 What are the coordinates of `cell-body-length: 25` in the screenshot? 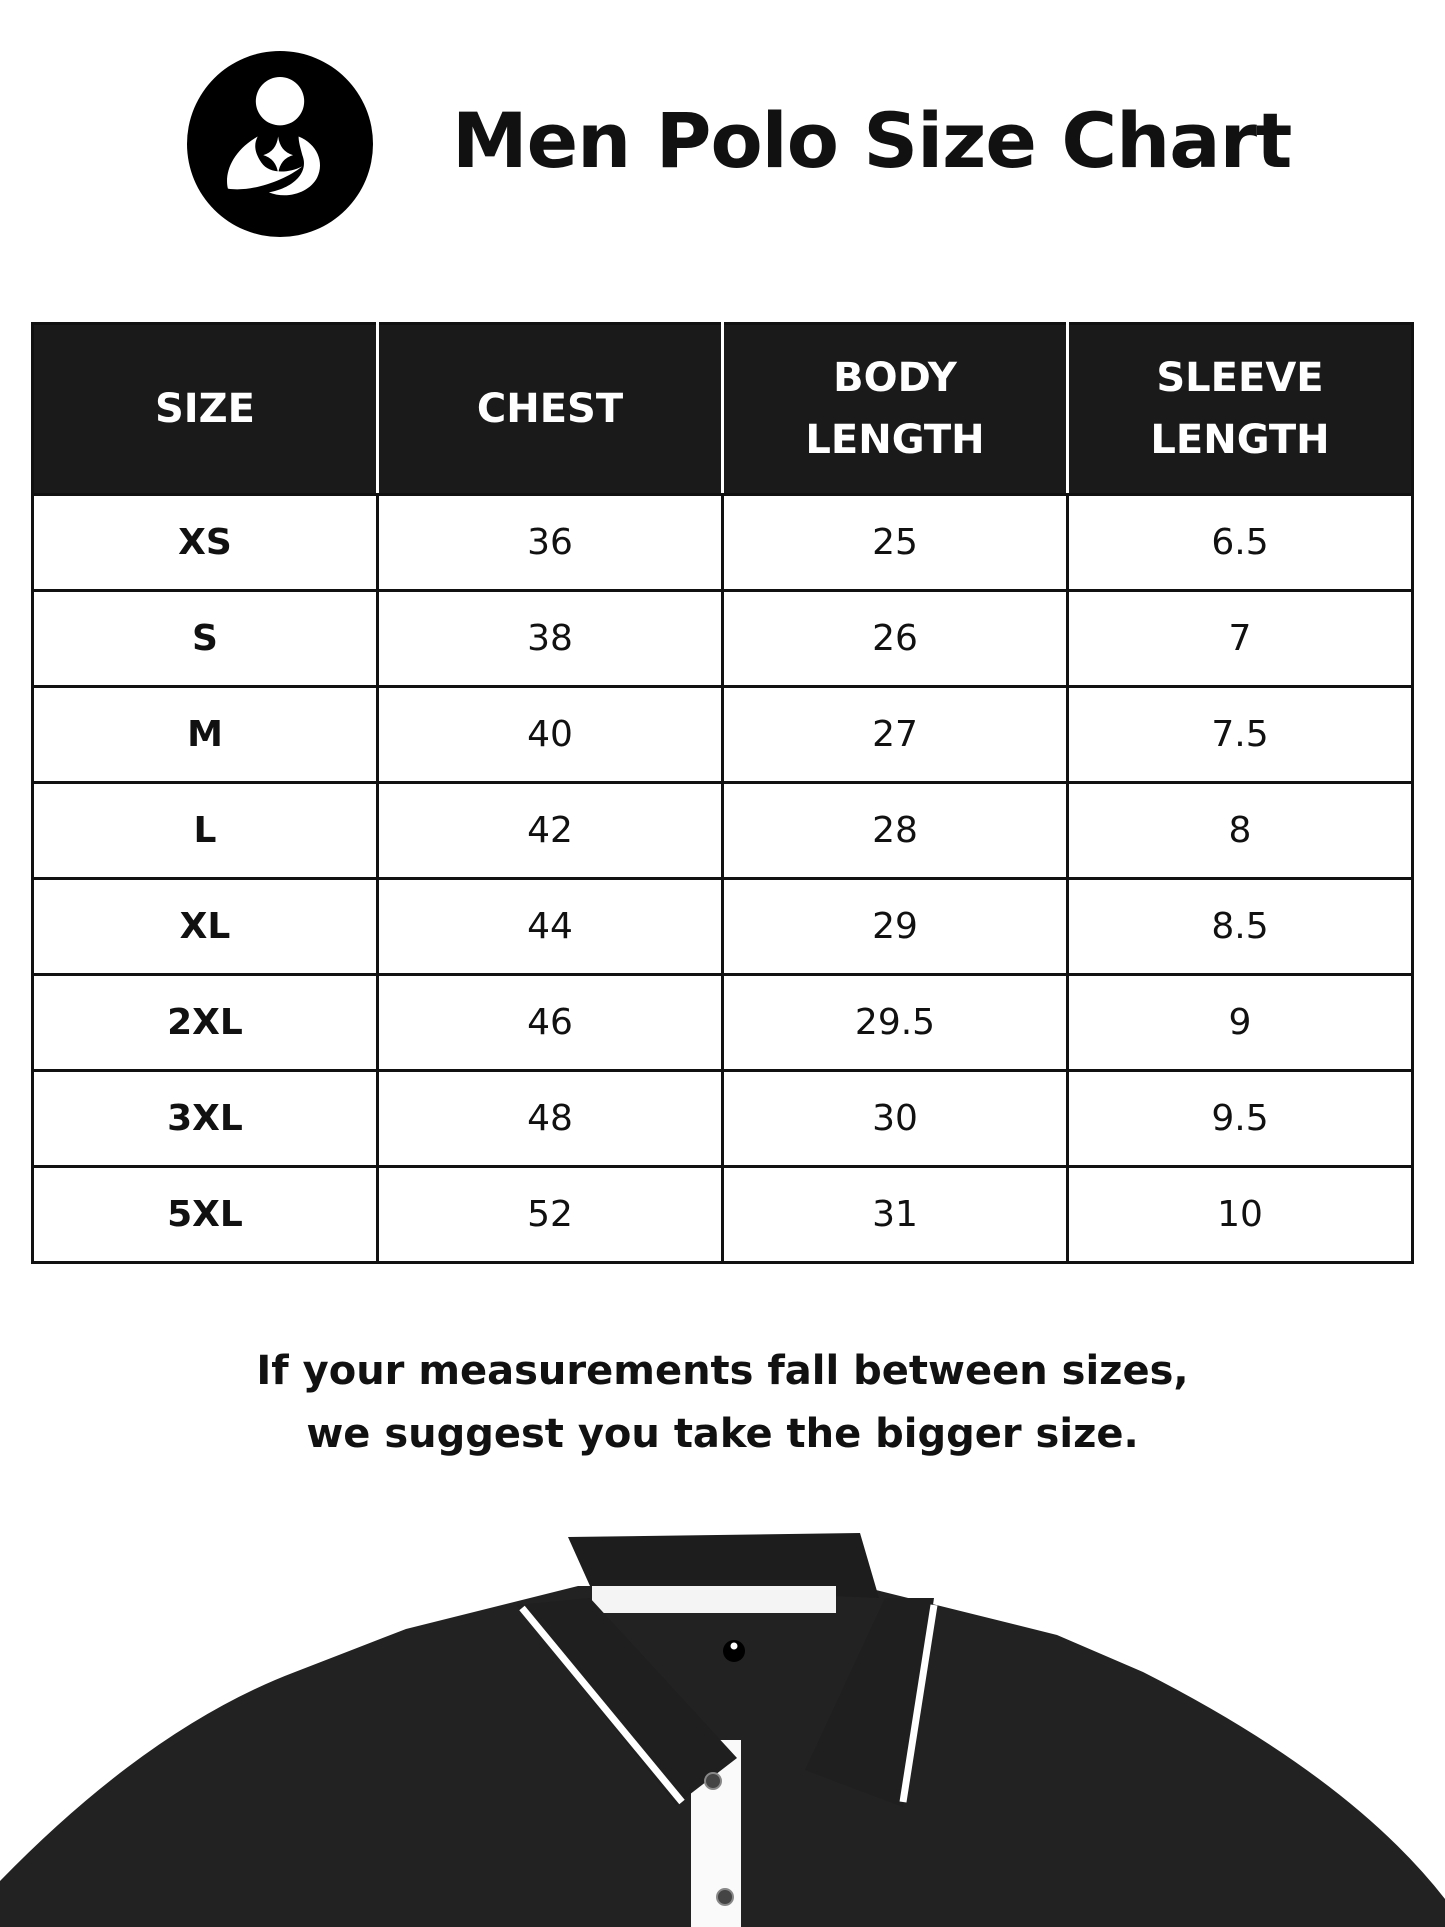 It's located at (895, 542).